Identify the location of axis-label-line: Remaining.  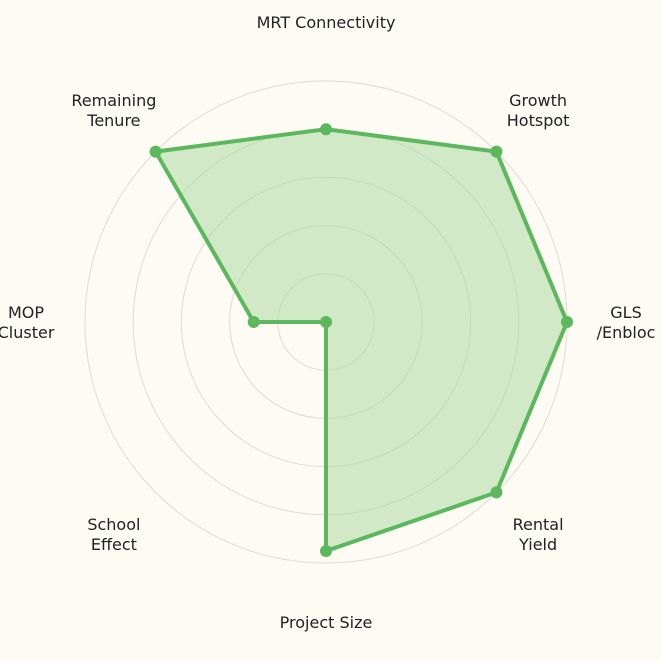
(113, 100).